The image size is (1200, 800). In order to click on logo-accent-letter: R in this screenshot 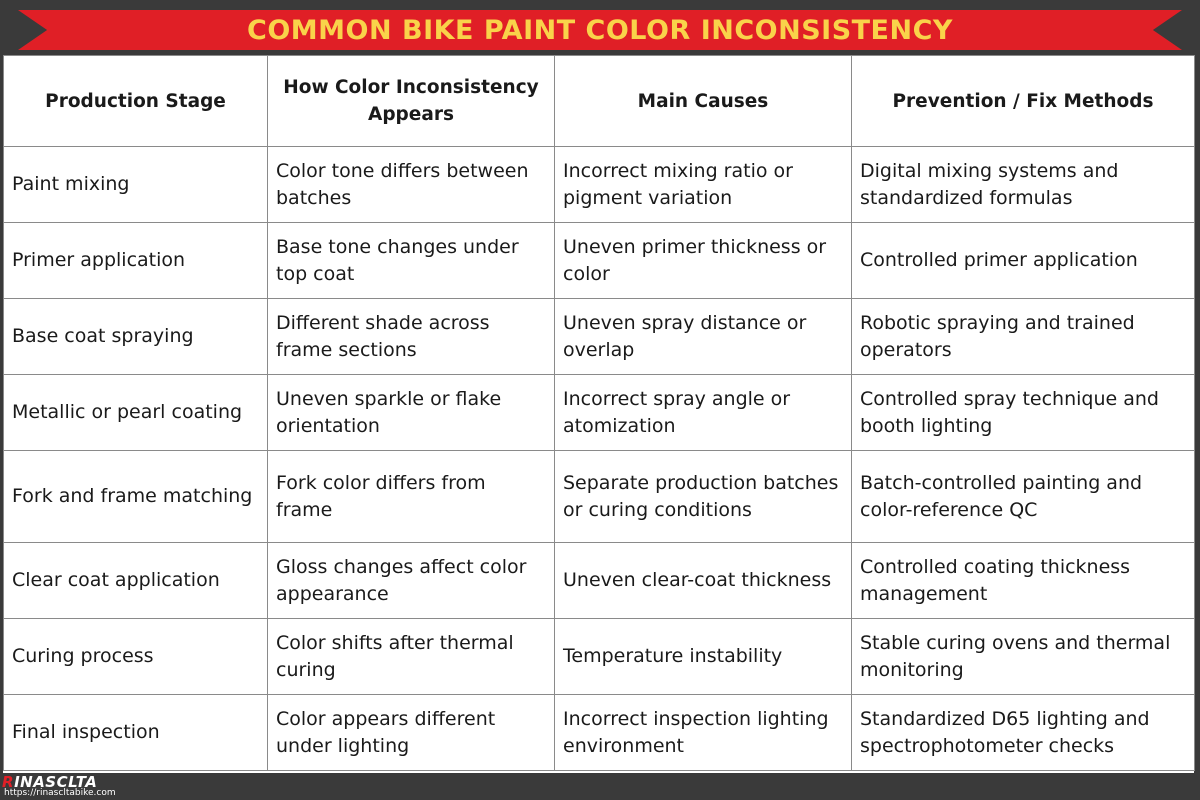, I will do `click(8, 782)`.